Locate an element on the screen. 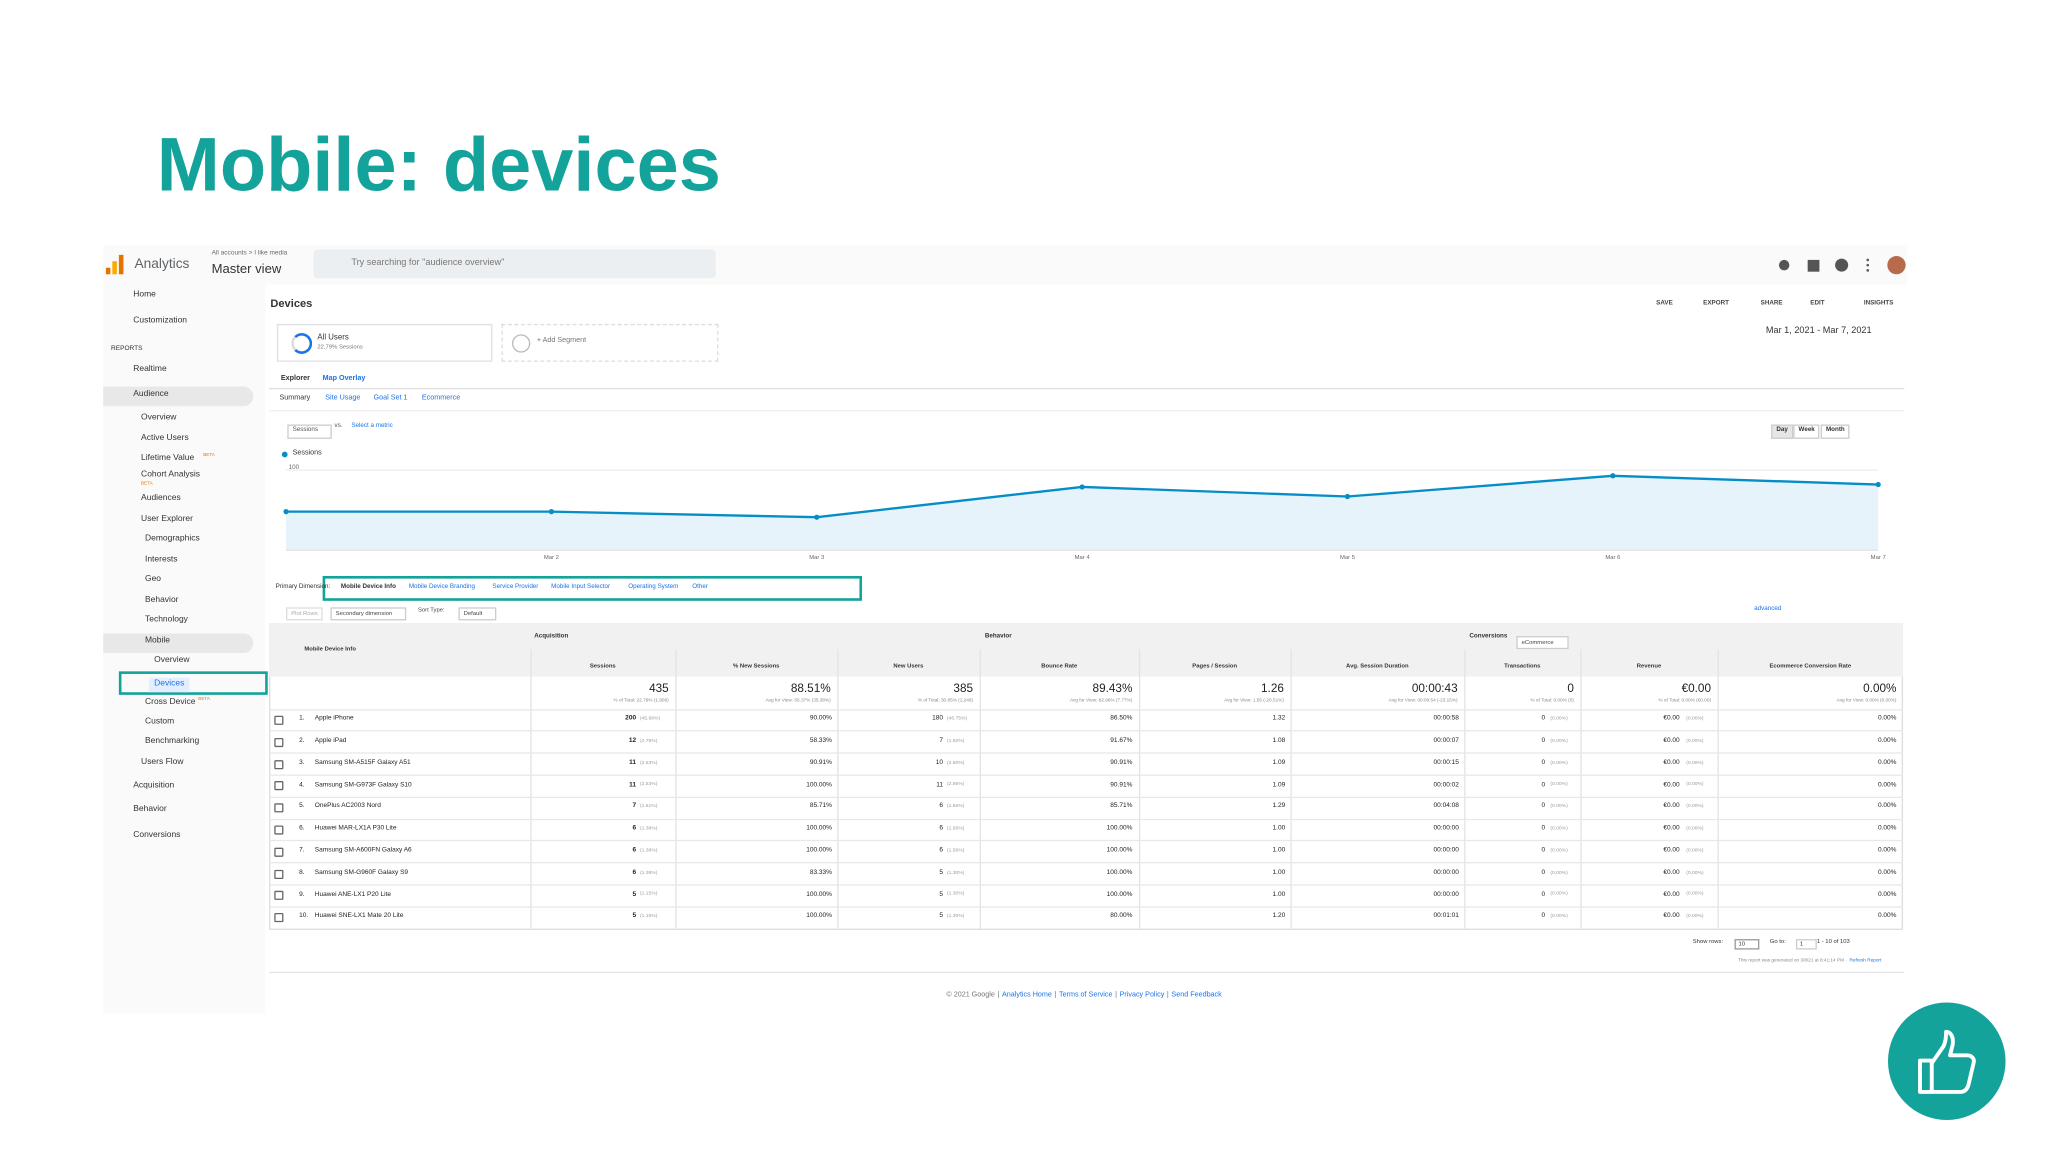 The width and height of the screenshot is (2048, 1152). column-header: Revenue is located at coordinates (1649, 665).